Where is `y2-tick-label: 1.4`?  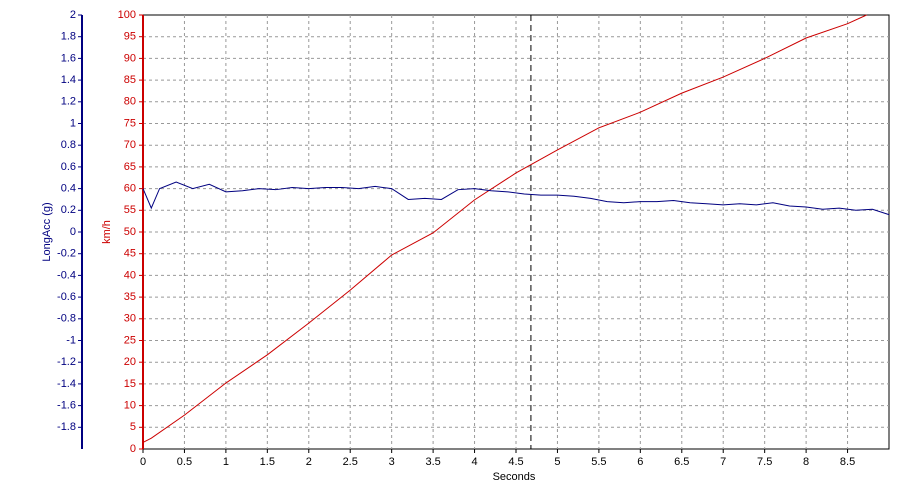
y2-tick-label: 1.4 is located at coordinates (68, 80).